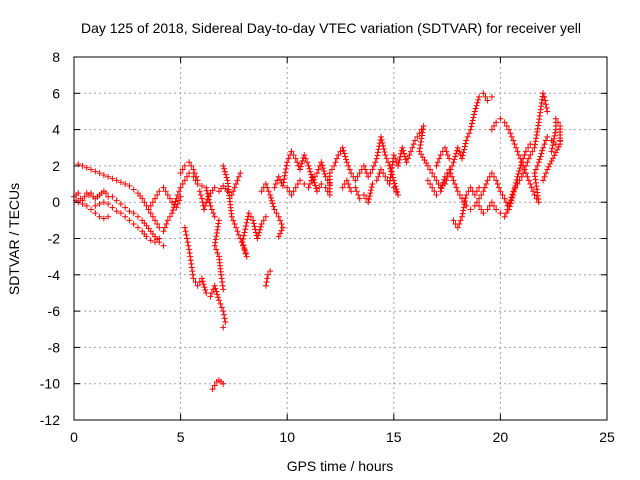 The image size is (640, 480). I want to click on x-tick-label: 25, so click(607, 437).